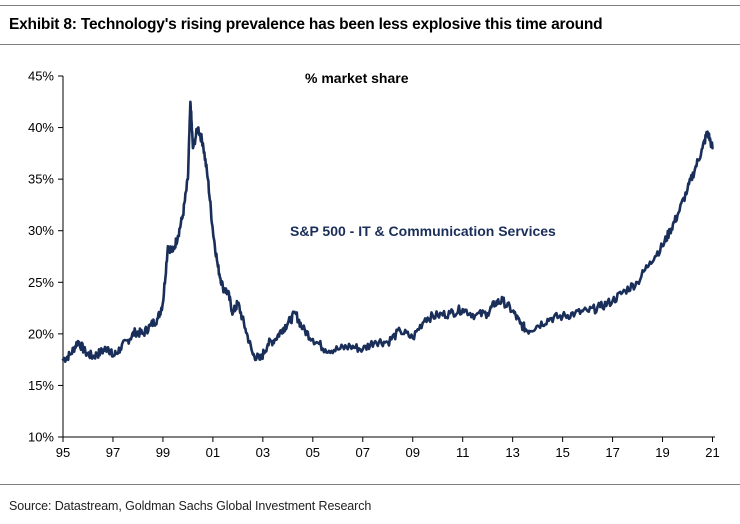 The image size is (740, 524). I want to click on x-tick-label: 13, so click(512, 452).